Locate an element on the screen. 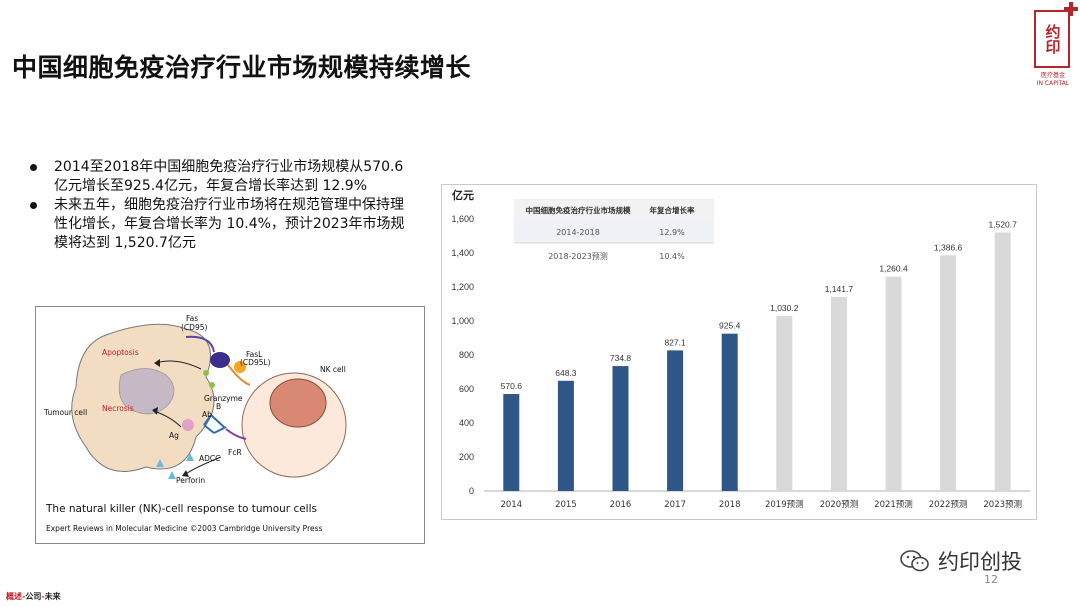  table-cell: 12.9% is located at coordinates (672, 232).